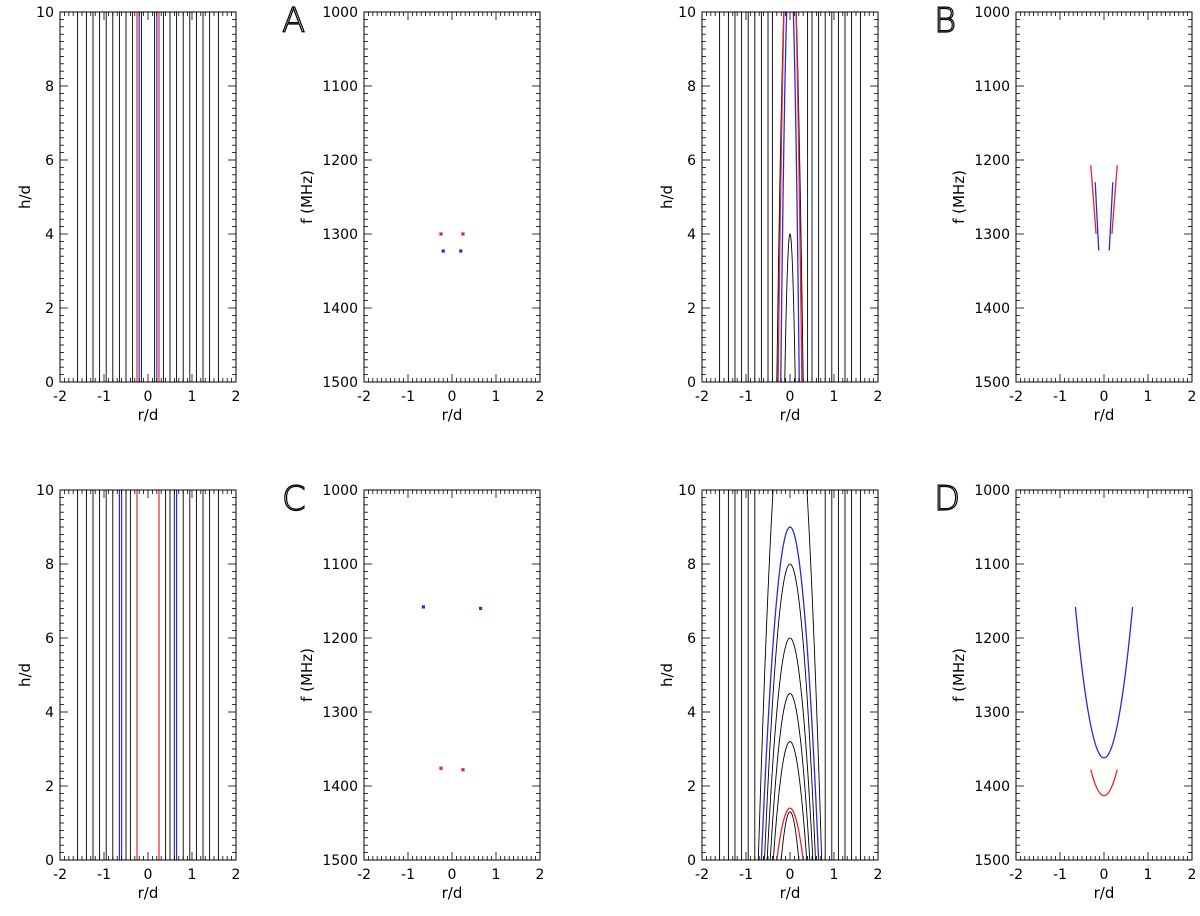 This screenshot has width=1200, height=916. I want to click on panel-6-x-ticks, so click(790, 675).